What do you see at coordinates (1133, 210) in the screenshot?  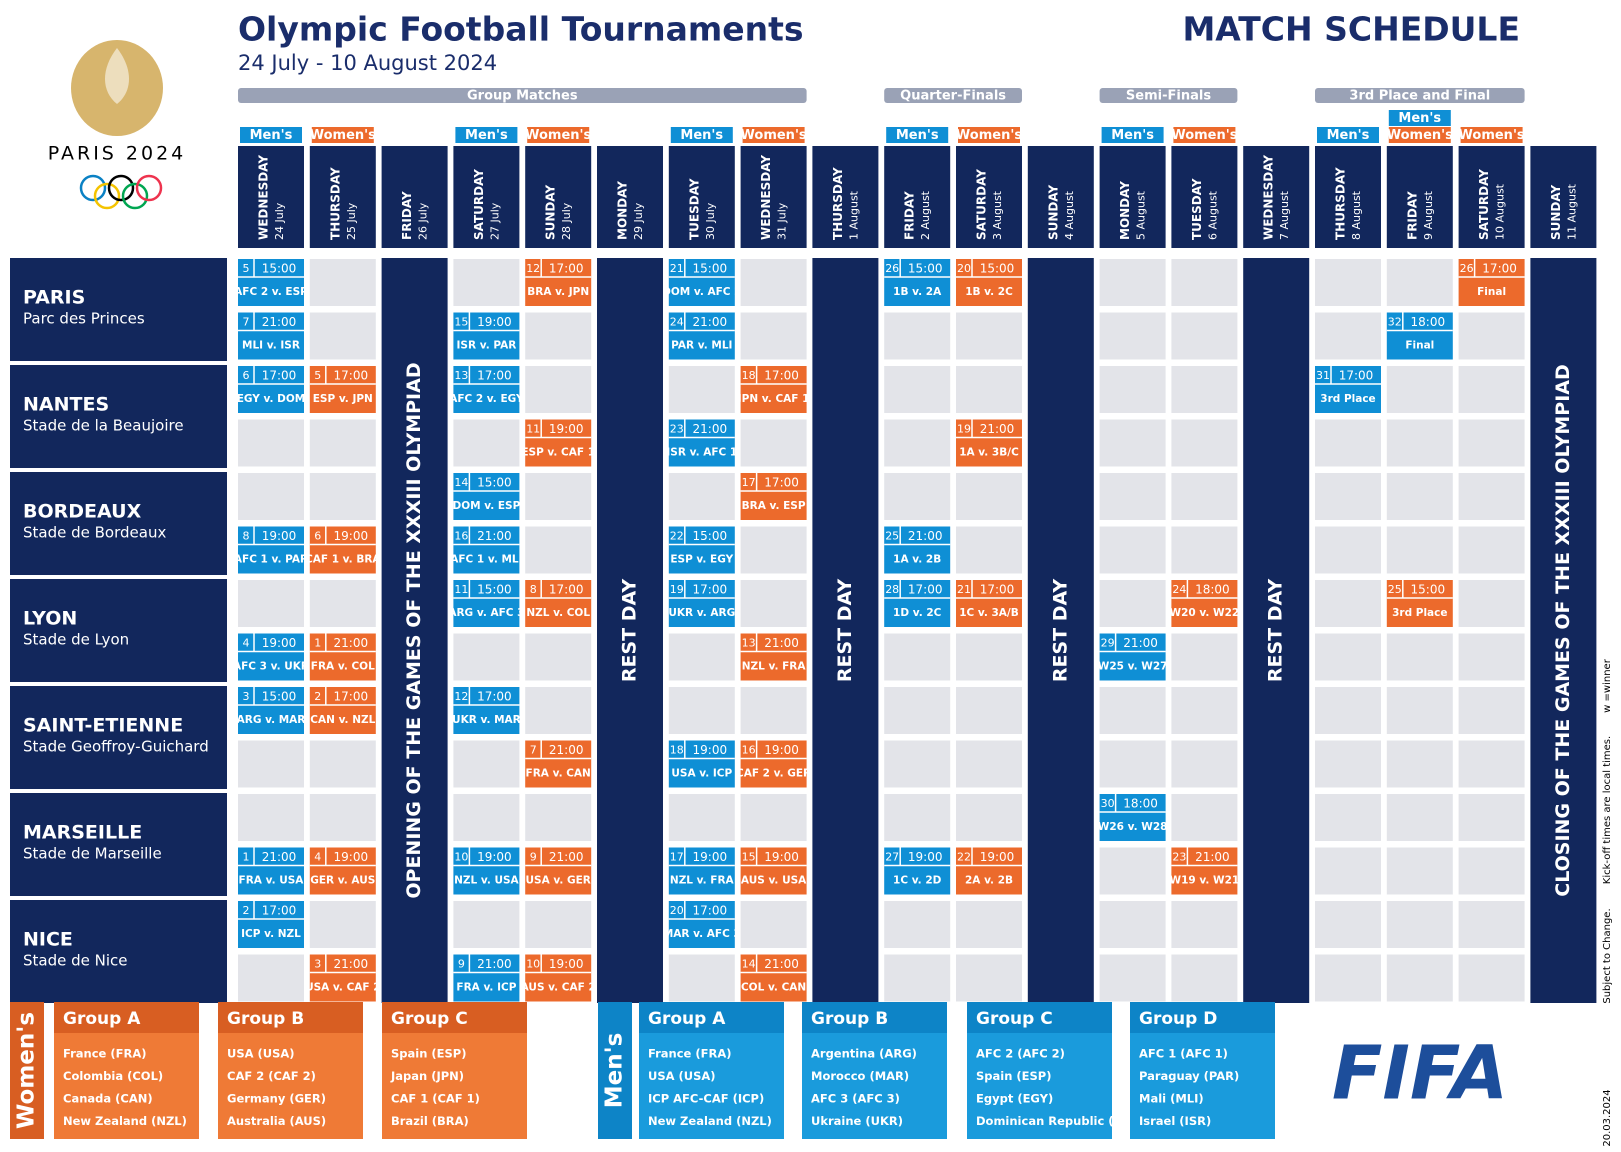 I see `day-header-text: MONDAY 5 August` at bounding box center [1133, 210].